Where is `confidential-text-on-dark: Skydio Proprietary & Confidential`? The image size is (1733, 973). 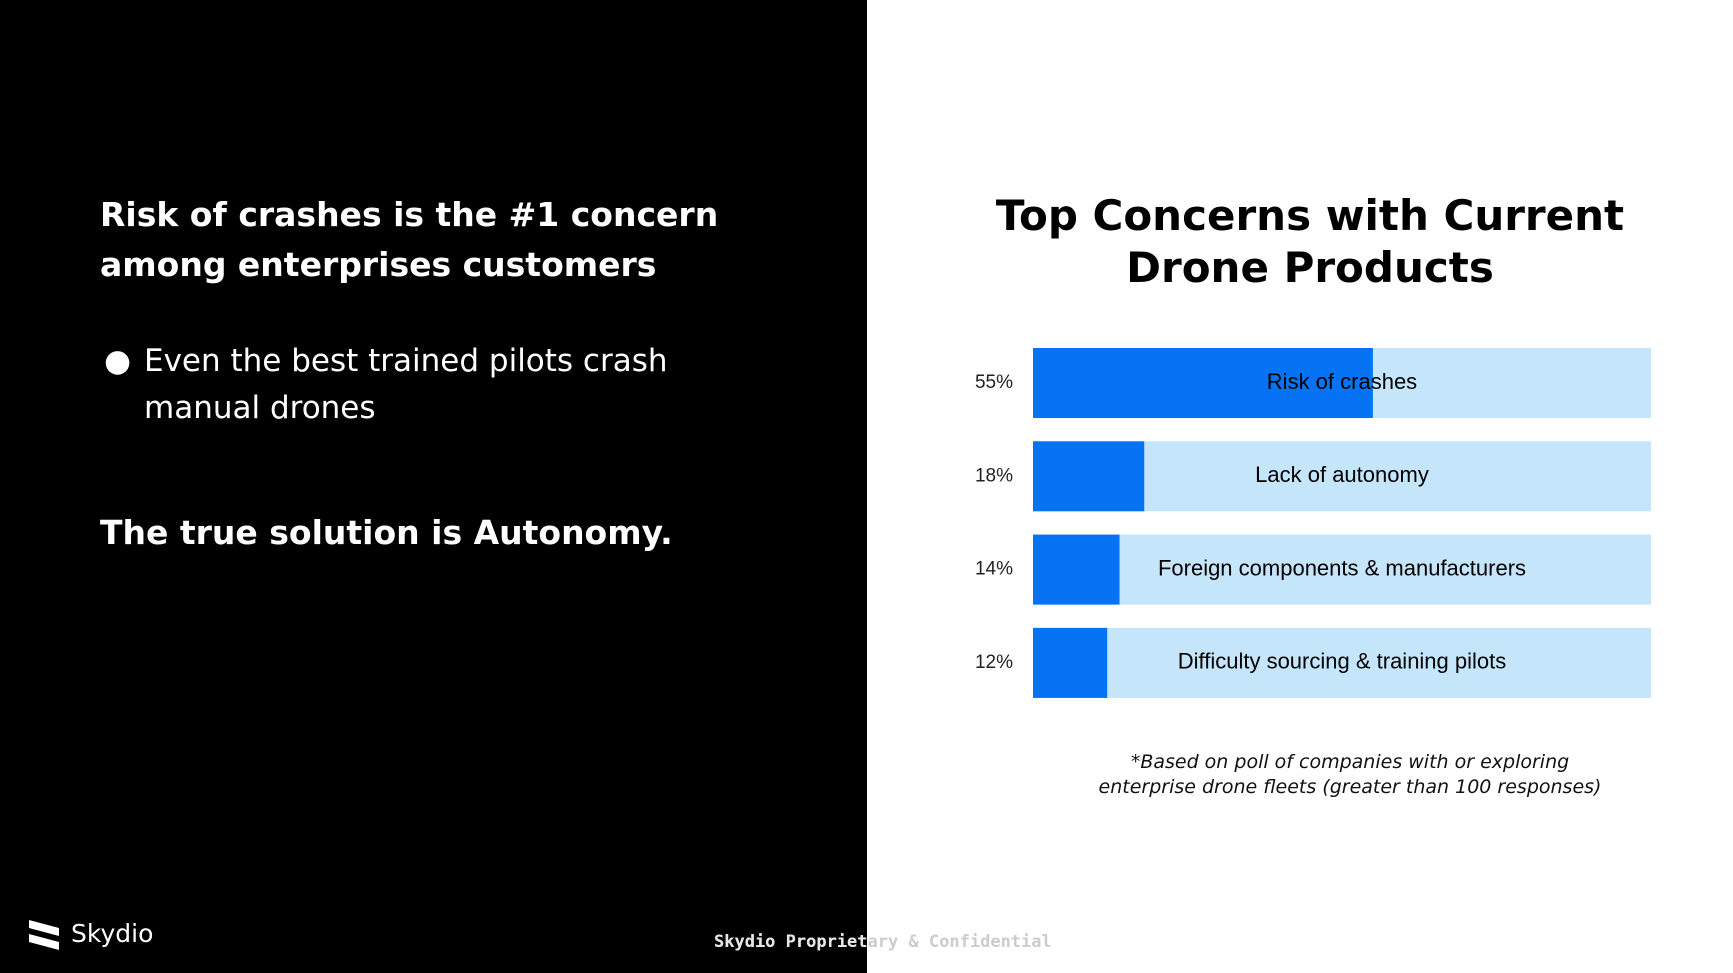 confidential-text-on-dark: Skydio Proprietary & Confidential is located at coordinates (790, 942).